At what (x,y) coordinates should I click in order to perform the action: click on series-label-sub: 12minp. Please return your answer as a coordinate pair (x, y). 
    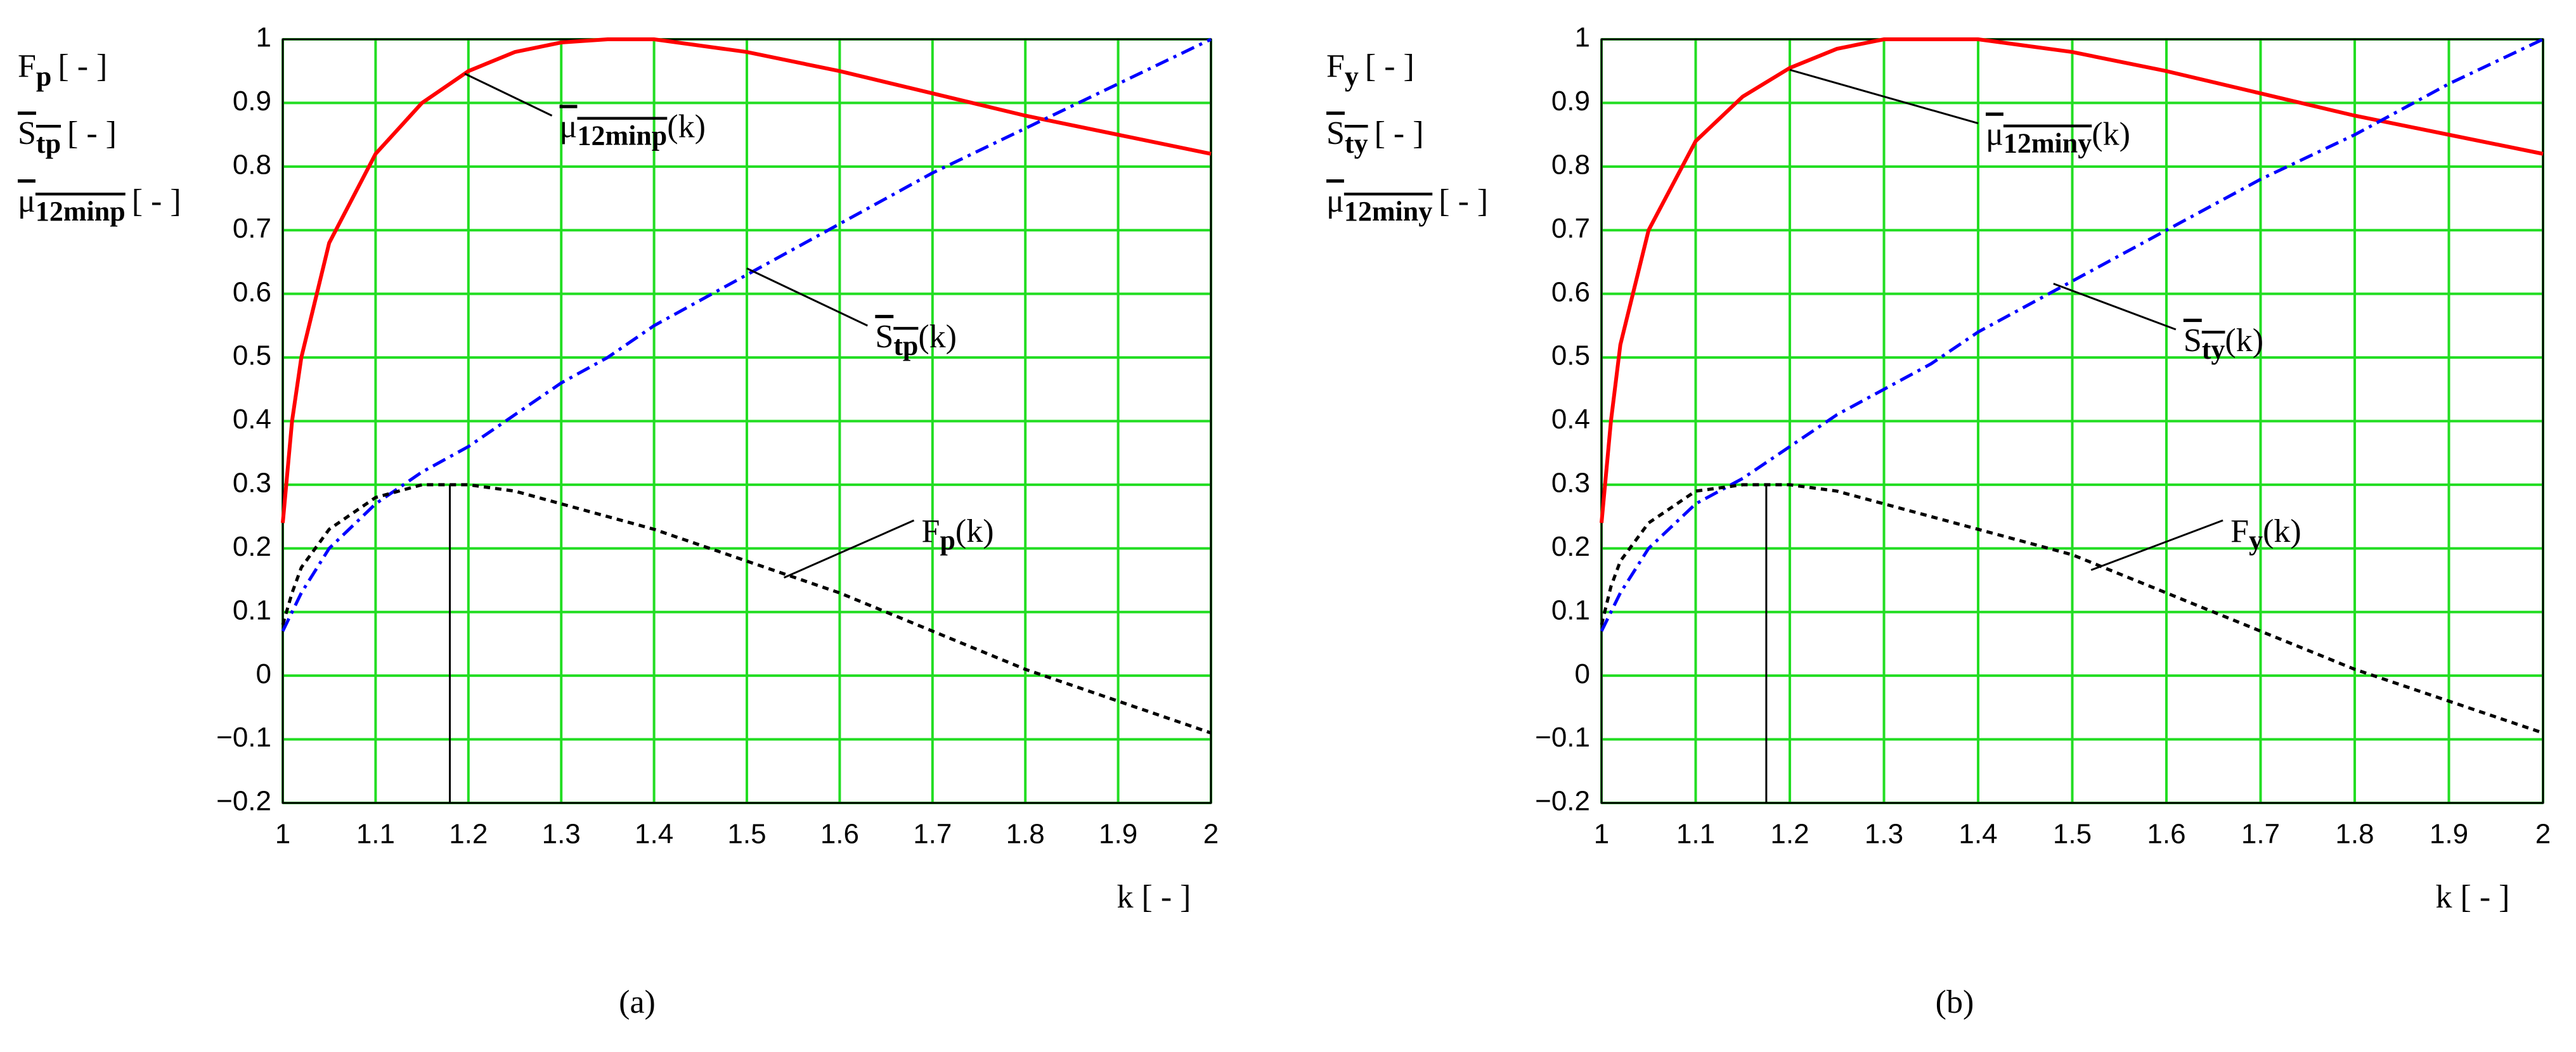
    Looking at the image, I should click on (622, 136).